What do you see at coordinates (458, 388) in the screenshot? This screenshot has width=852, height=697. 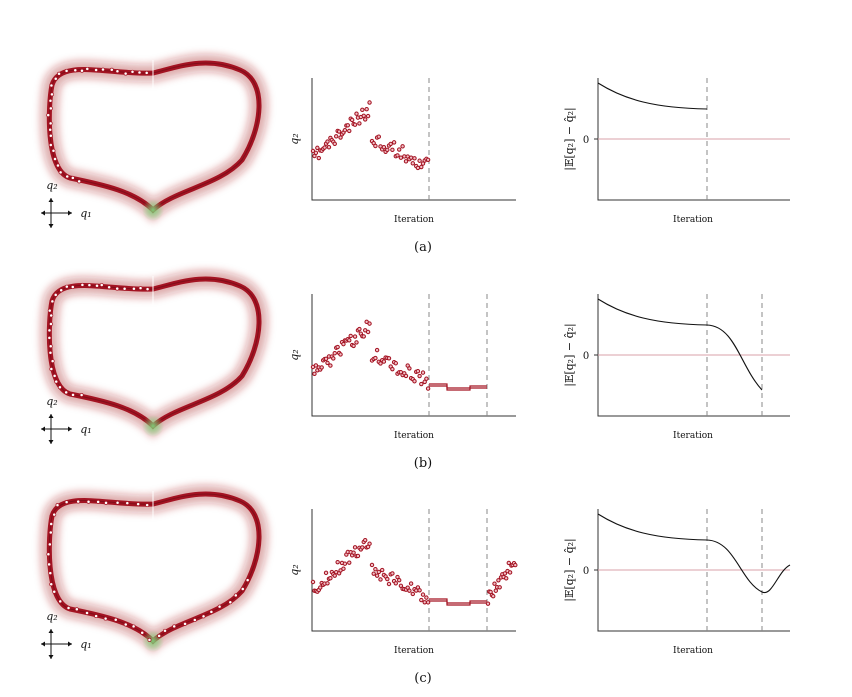 I see `q2-step-trace-lower` at bounding box center [458, 388].